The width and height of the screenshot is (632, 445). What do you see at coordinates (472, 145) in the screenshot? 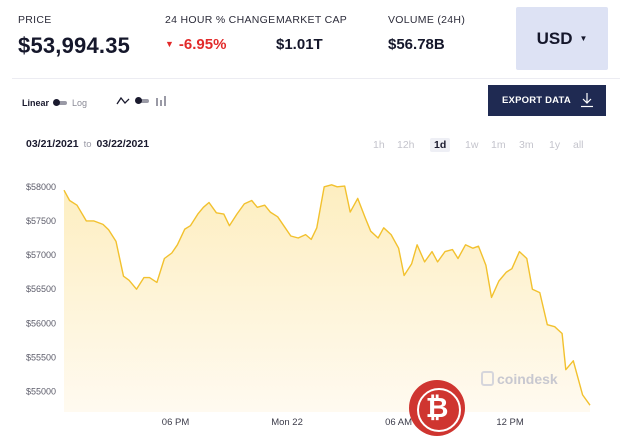
I see `interval-1w: 1w` at bounding box center [472, 145].